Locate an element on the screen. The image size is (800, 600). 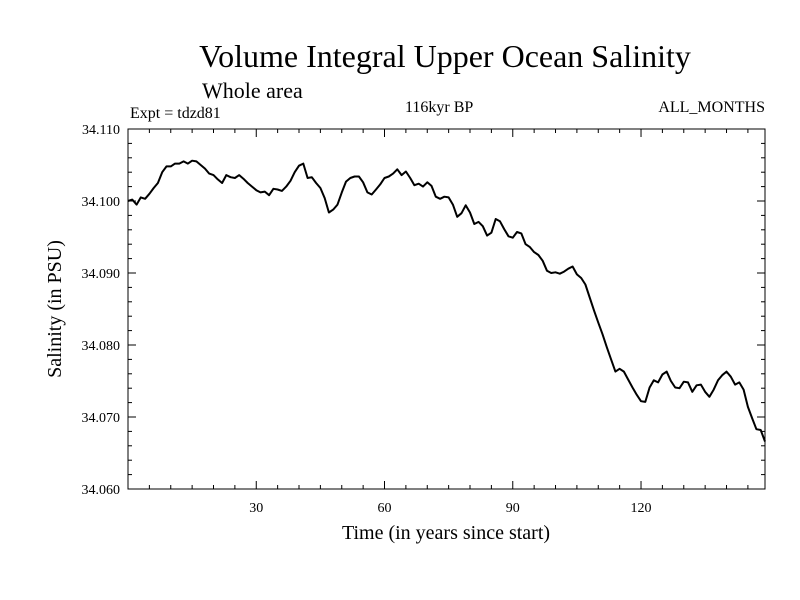
experiment-label: Expt = tdzd81 is located at coordinates (175, 113).